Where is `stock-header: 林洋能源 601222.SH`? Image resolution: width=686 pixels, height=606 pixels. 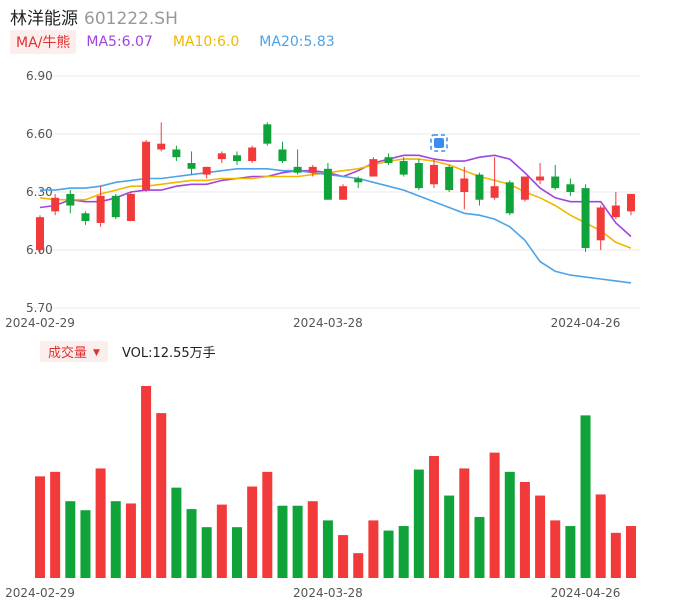 stock-header: 林洋能源 601222.SH is located at coordinates (94, 16).